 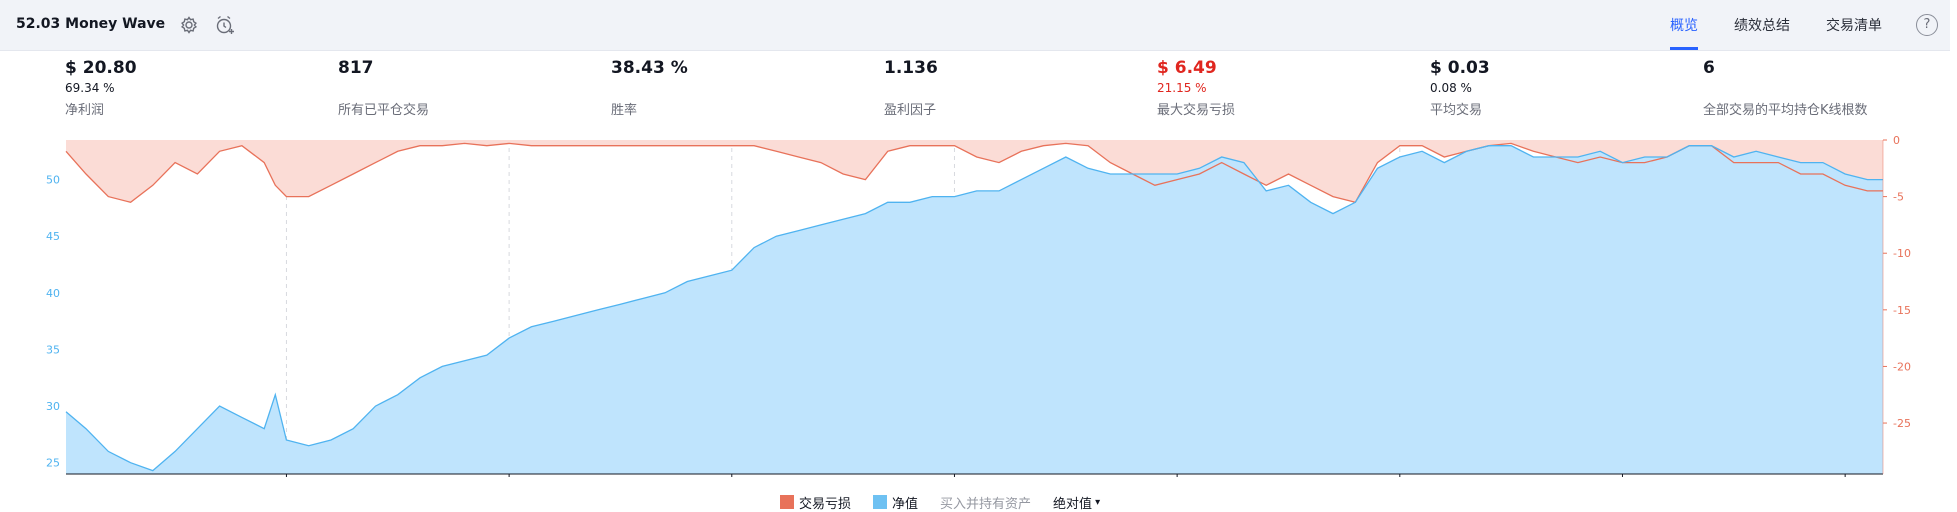 I want to click on tab-overview: 概览, so click(x=1684, y=25).